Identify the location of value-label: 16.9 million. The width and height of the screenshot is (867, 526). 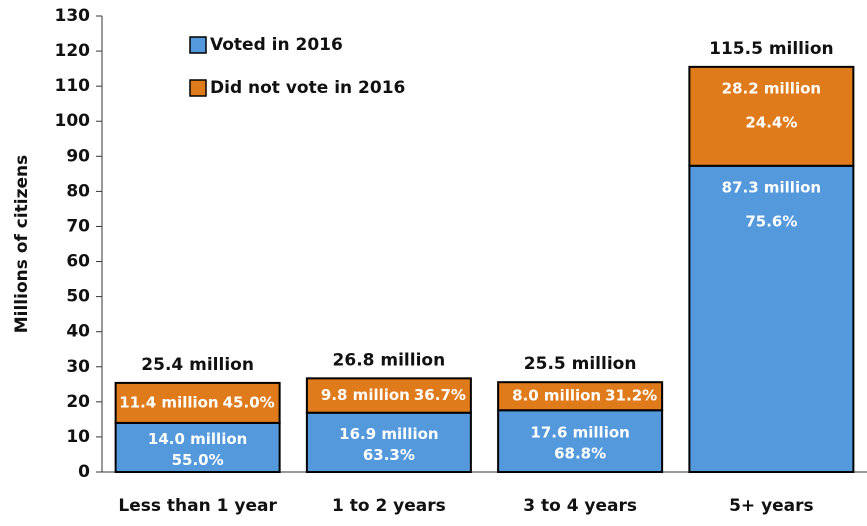
(388, 434).